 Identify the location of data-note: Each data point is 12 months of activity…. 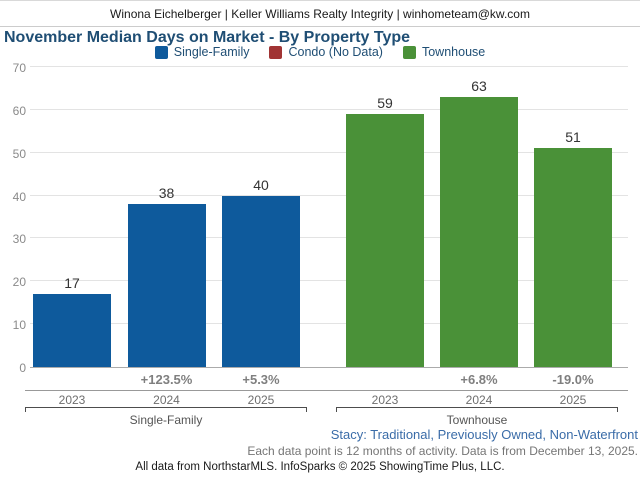
(442, 451).